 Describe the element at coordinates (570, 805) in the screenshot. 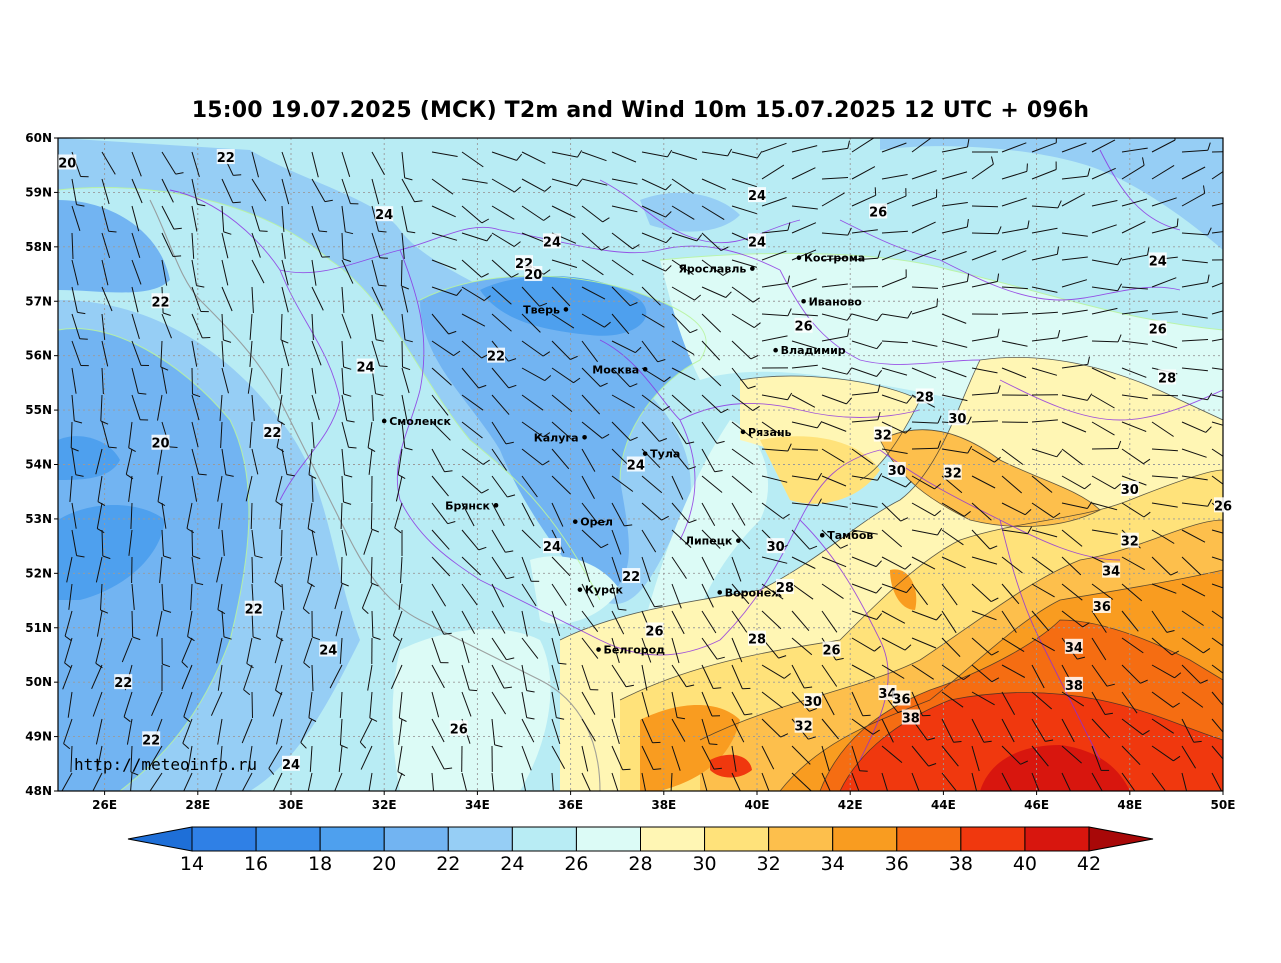

I see `lon-tick-label: 36E` at that location.